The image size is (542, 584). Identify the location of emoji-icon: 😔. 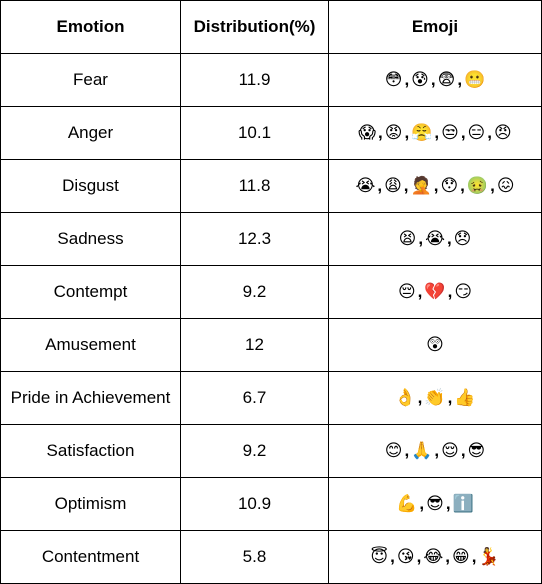
(406, 292).